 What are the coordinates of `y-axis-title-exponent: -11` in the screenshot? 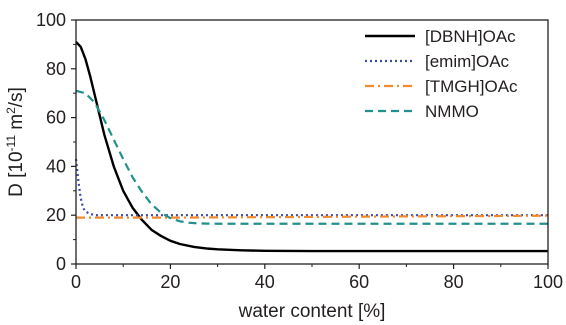 It's located at (11, 143).